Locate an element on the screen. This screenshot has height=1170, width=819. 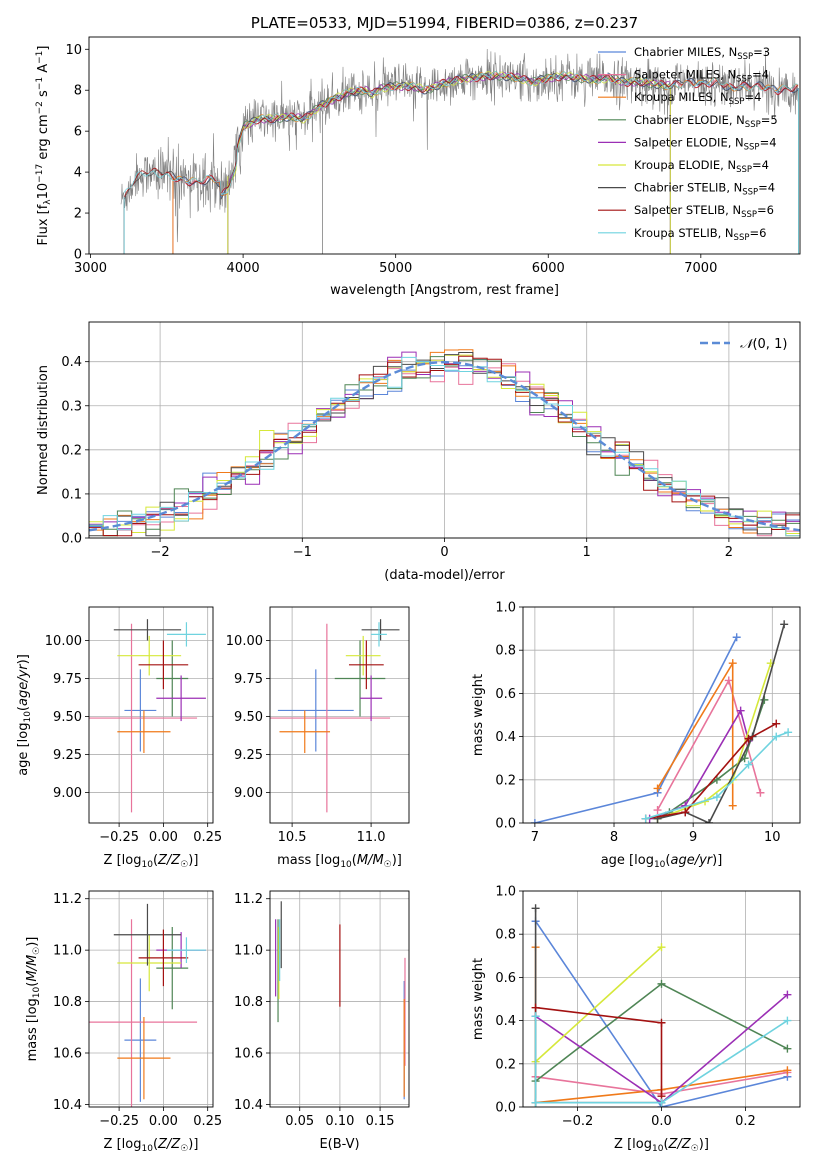
x-tick-label: 0.0 is located at coordinates (661, 1121).